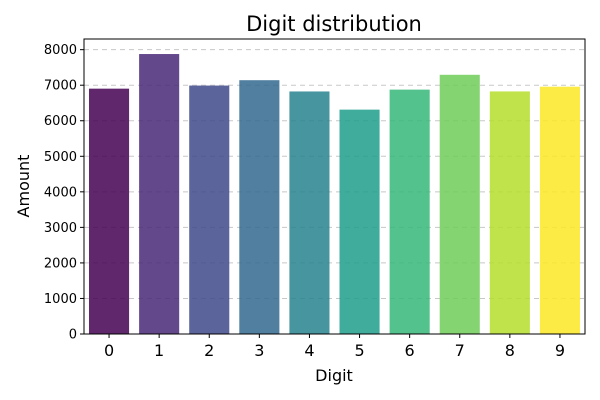  I want to click on x-axis-label: Digit, so click(334, 375).